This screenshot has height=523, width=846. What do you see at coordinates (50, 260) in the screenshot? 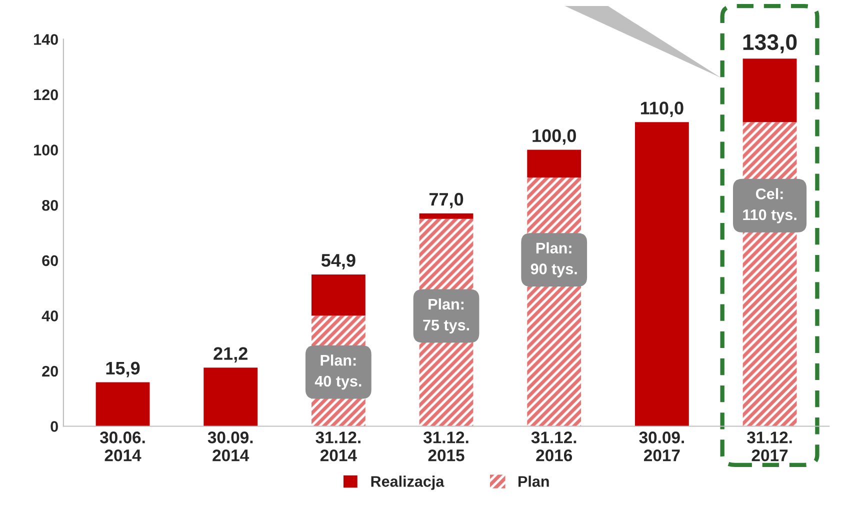
I see `y-tick-label: 60` at bounding box center [50, 260].